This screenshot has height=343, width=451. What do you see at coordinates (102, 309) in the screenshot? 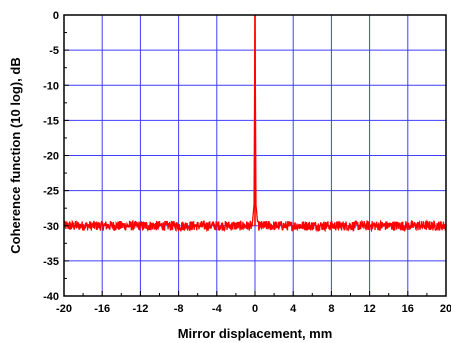
I see `x-tick-label: -16` at bounding box center [102, 309].